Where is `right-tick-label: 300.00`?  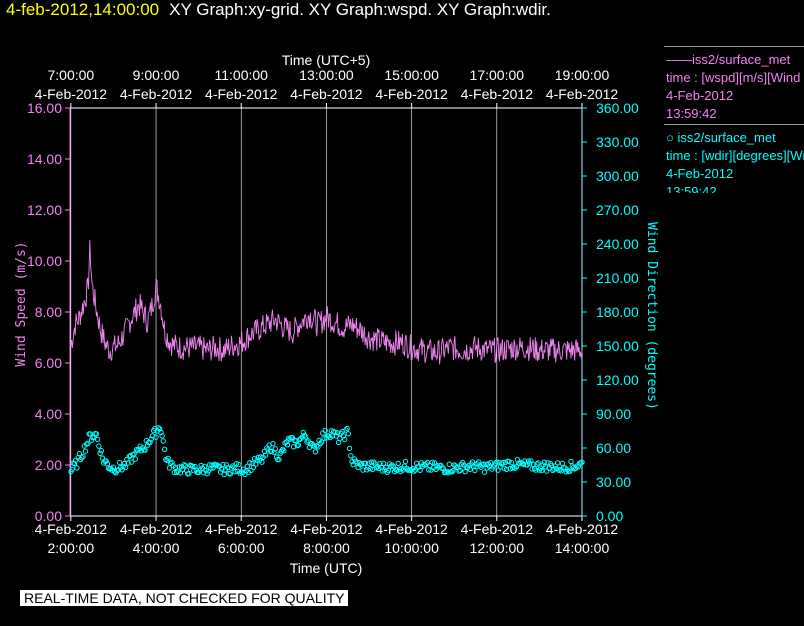 right-tick-label: 300.00 is located at coordinates (617, 176).